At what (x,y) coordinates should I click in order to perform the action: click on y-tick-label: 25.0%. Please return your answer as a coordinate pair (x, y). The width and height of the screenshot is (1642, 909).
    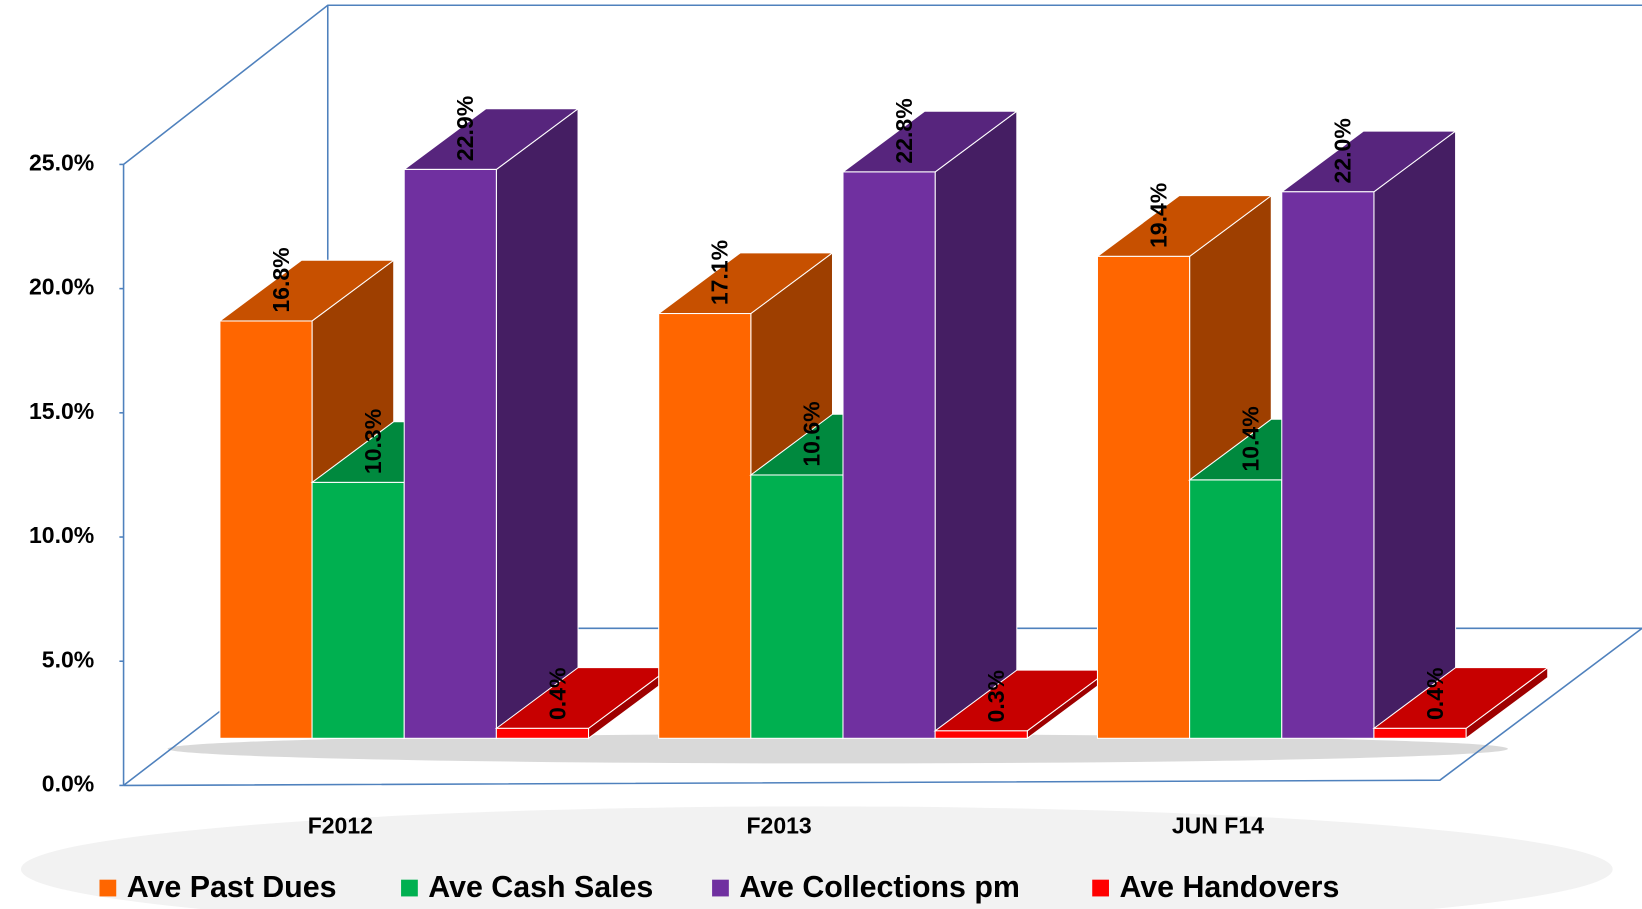
    Looking at the image, I should click on (61, 162).